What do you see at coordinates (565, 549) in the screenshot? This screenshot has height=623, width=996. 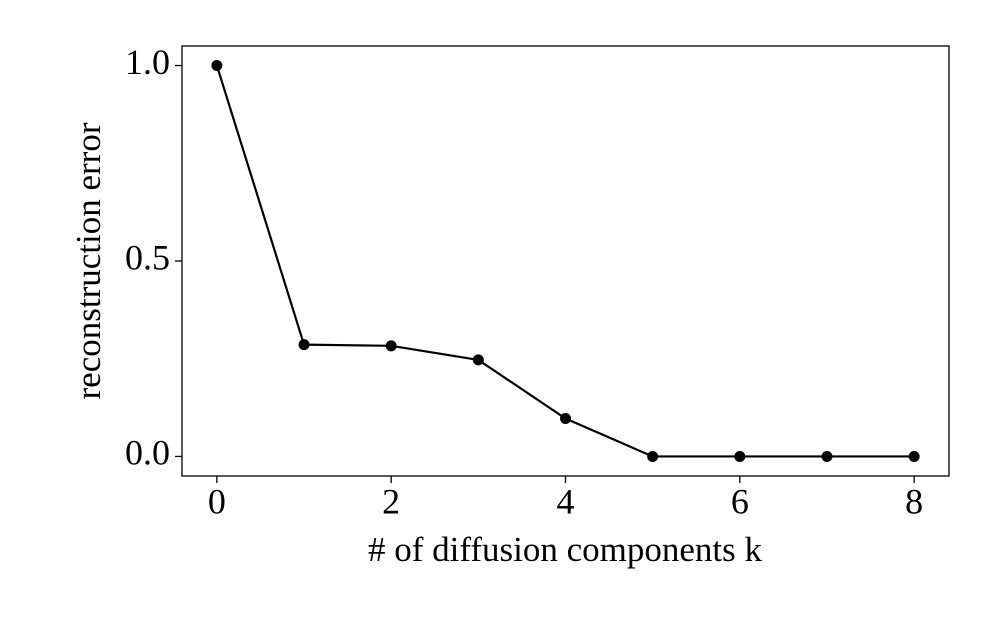 I see `x-axis-label: # of diffusion components k` at bounding box center [565, 549].